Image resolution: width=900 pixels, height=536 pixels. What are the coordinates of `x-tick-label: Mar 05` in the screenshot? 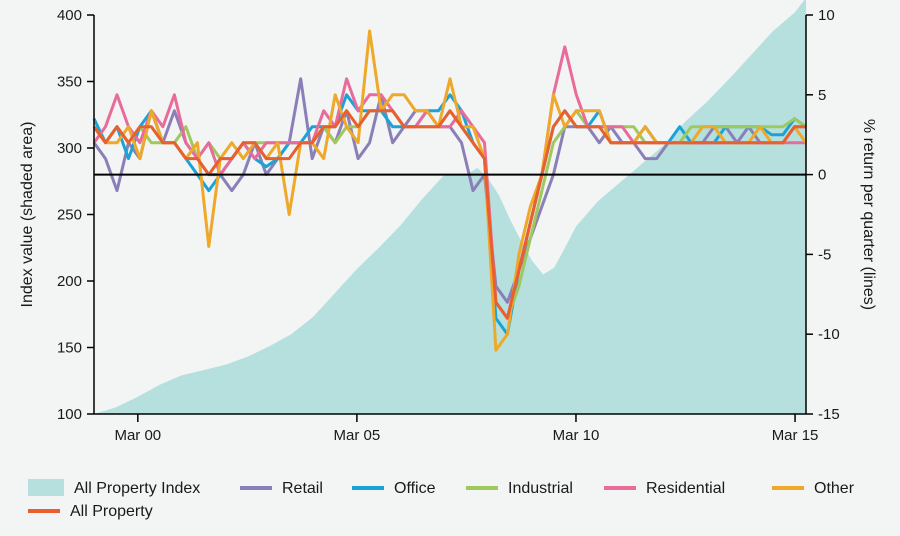 It's located at (357, 435).